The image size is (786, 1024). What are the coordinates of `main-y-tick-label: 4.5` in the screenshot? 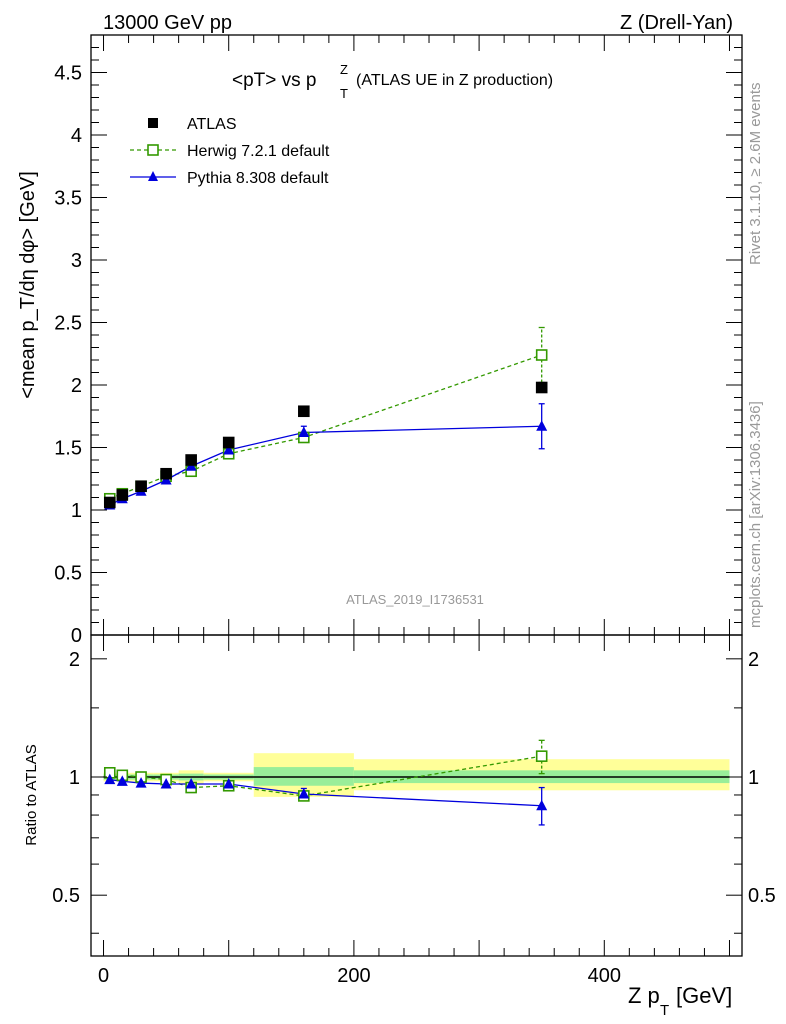 It's located at (68, 74).